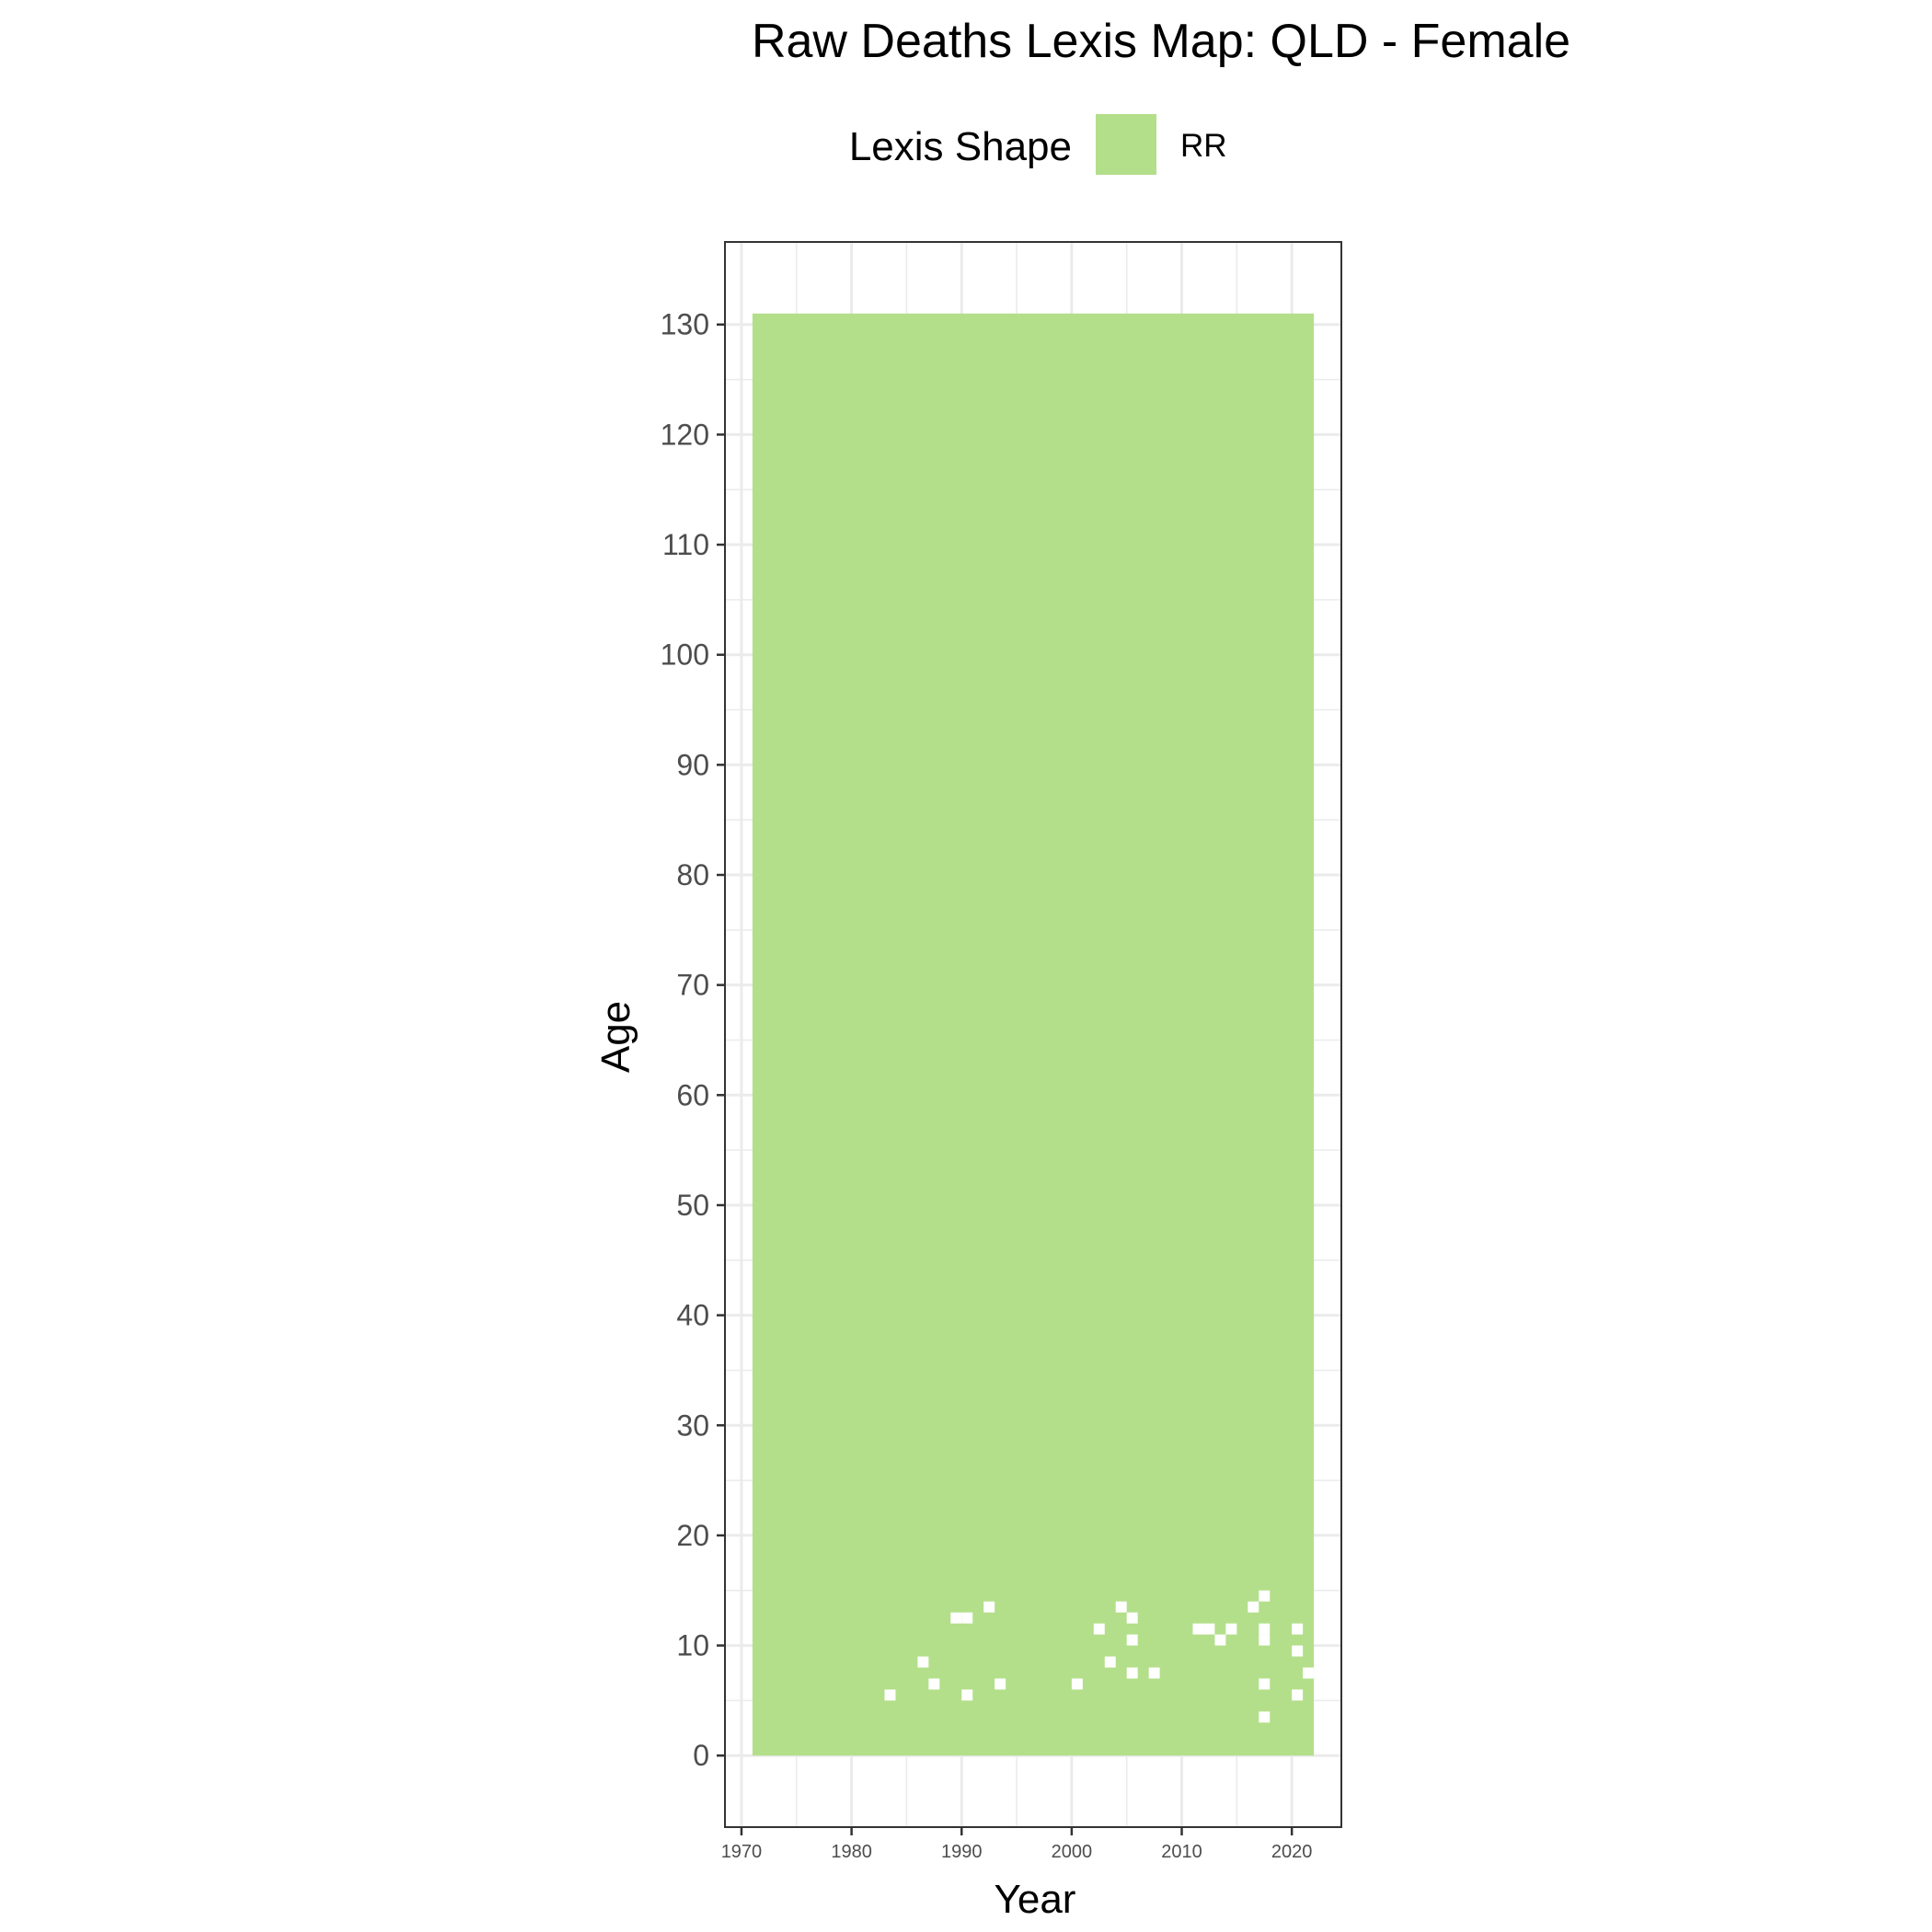 This screenshot has height=1932, width=1932. I want to click on x-tick-label: 2000, so click(1072, 1852).